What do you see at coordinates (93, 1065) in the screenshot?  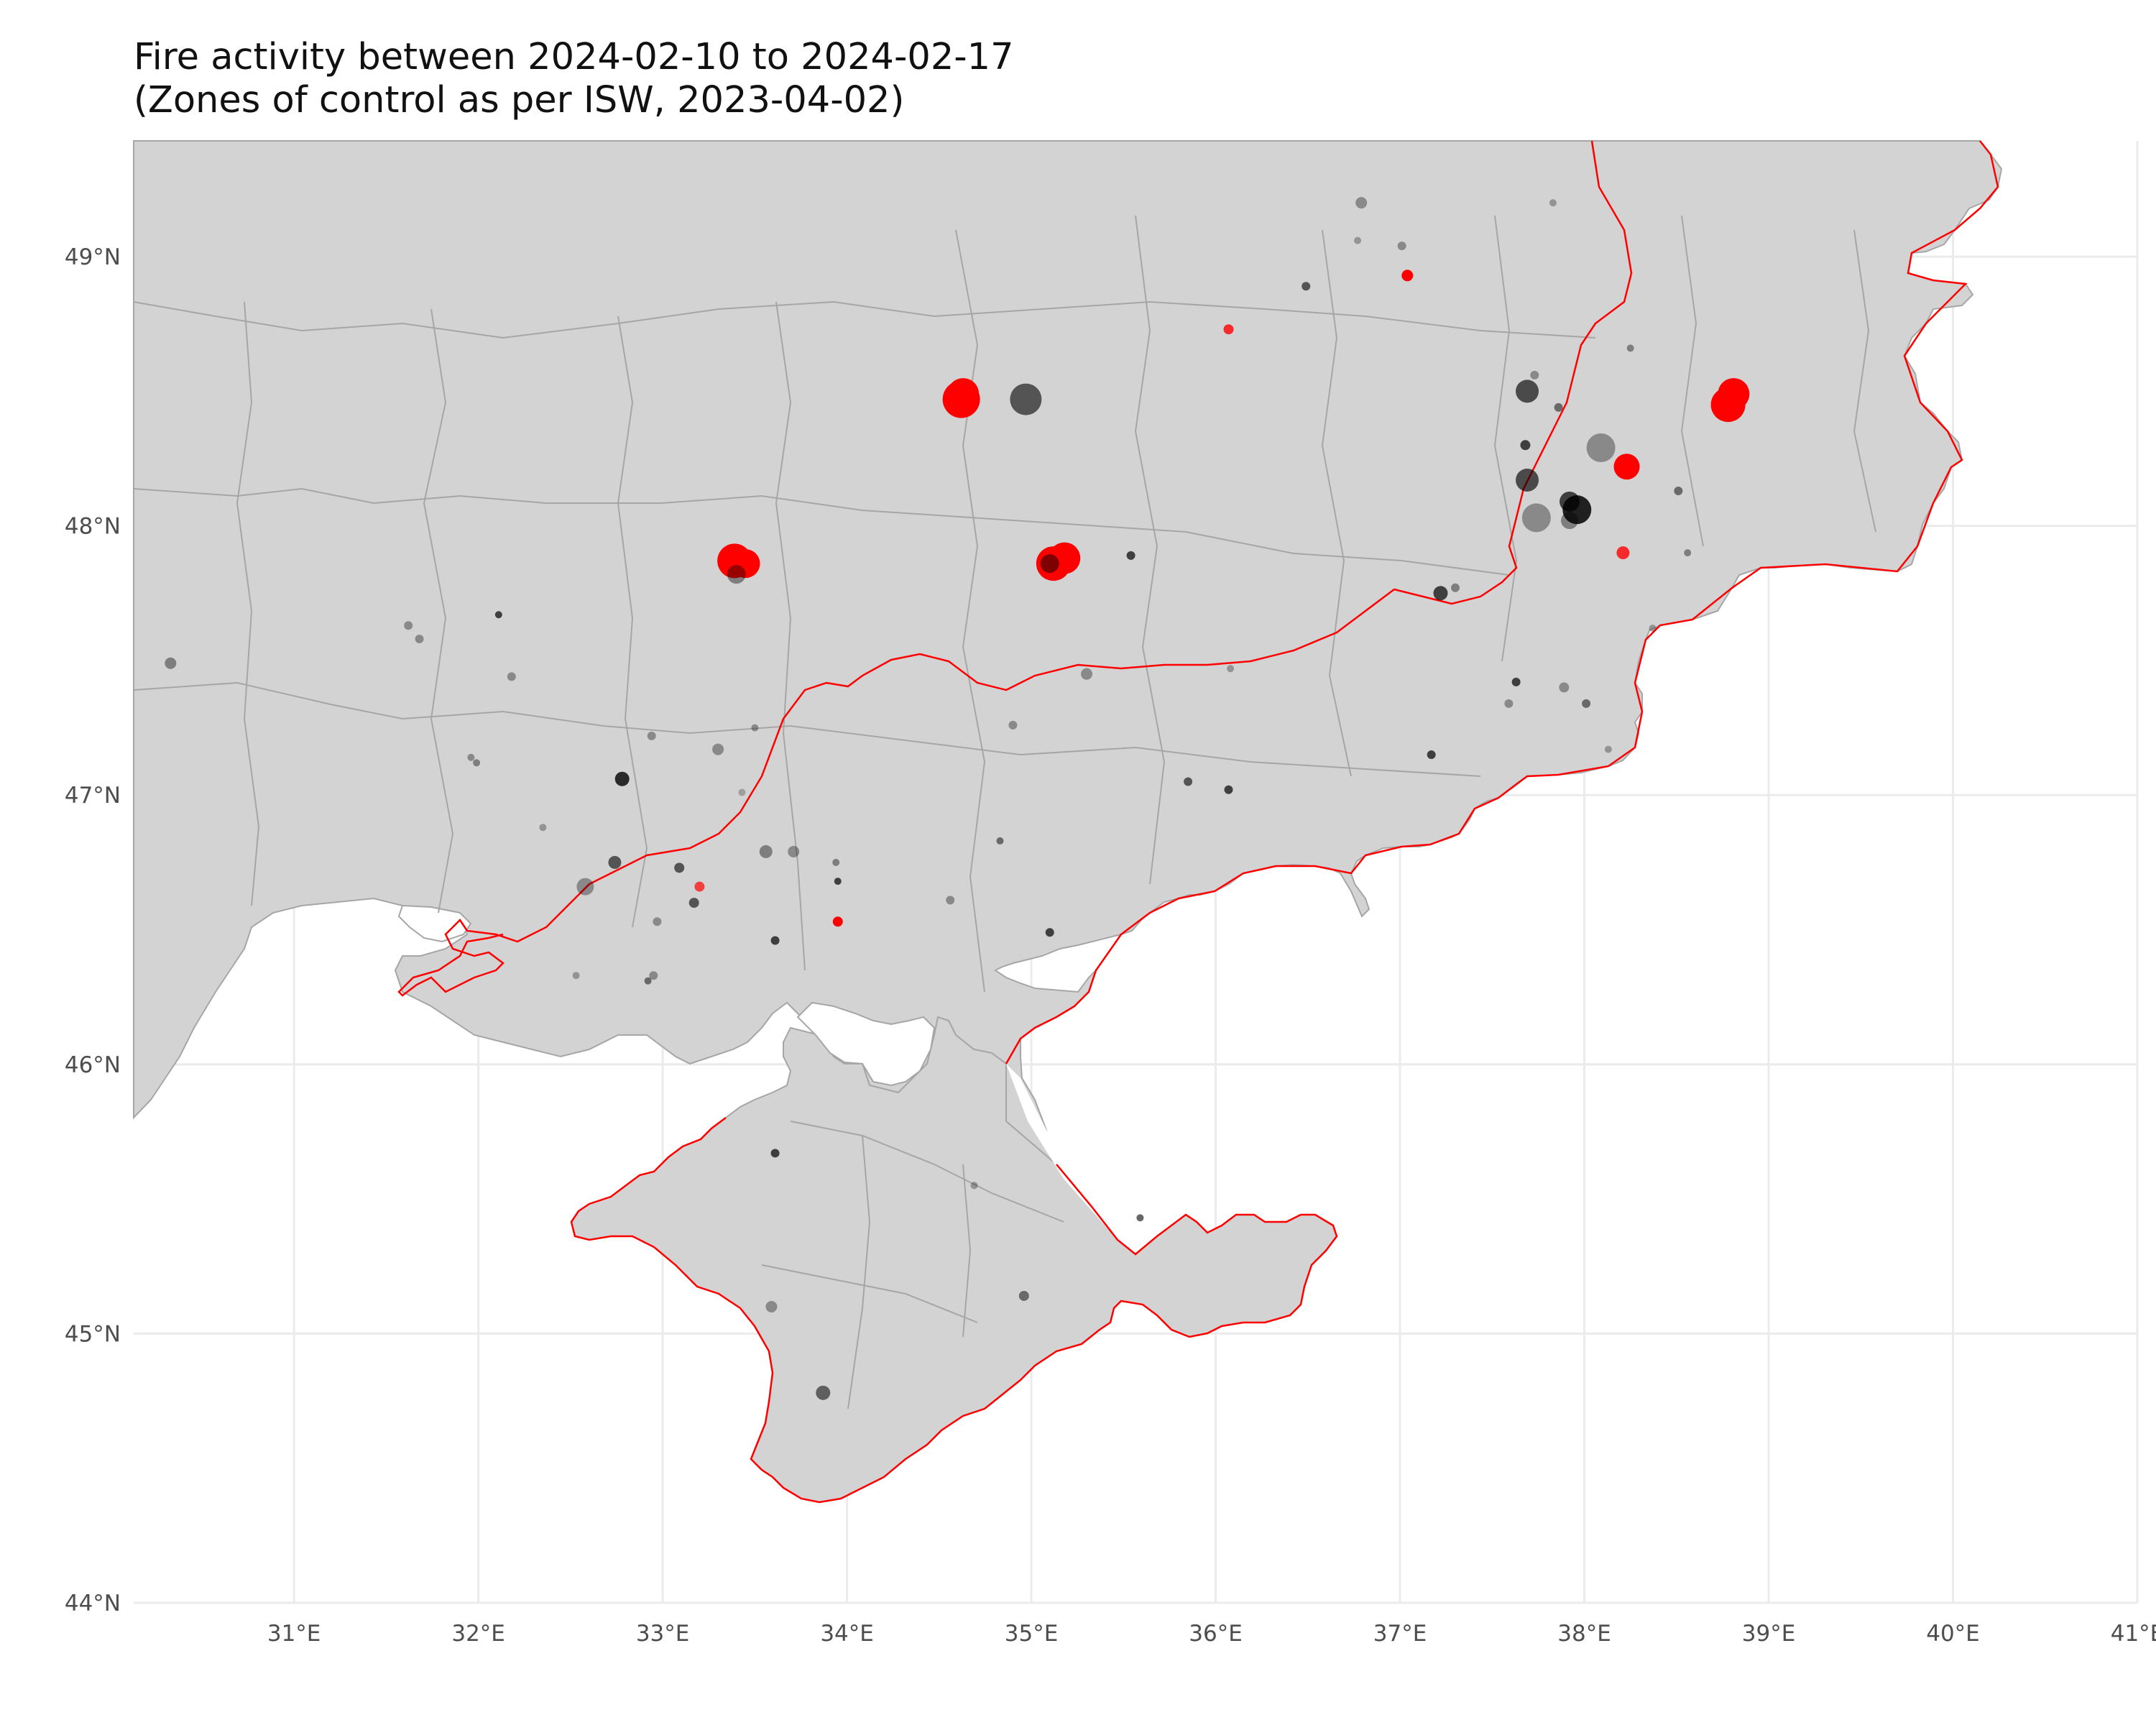 I see `lat-tick-label: 46°N` at bounding box center [93, 1065].